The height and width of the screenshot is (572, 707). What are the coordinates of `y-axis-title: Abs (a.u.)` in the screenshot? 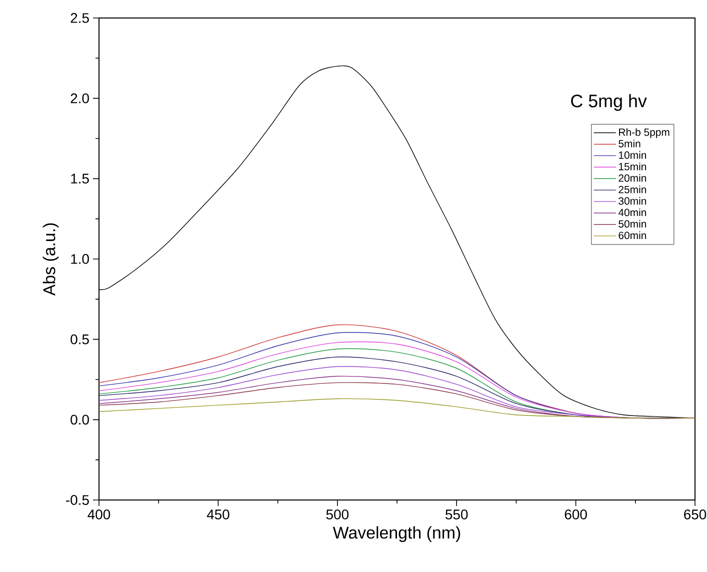 It's located at (50, 259).